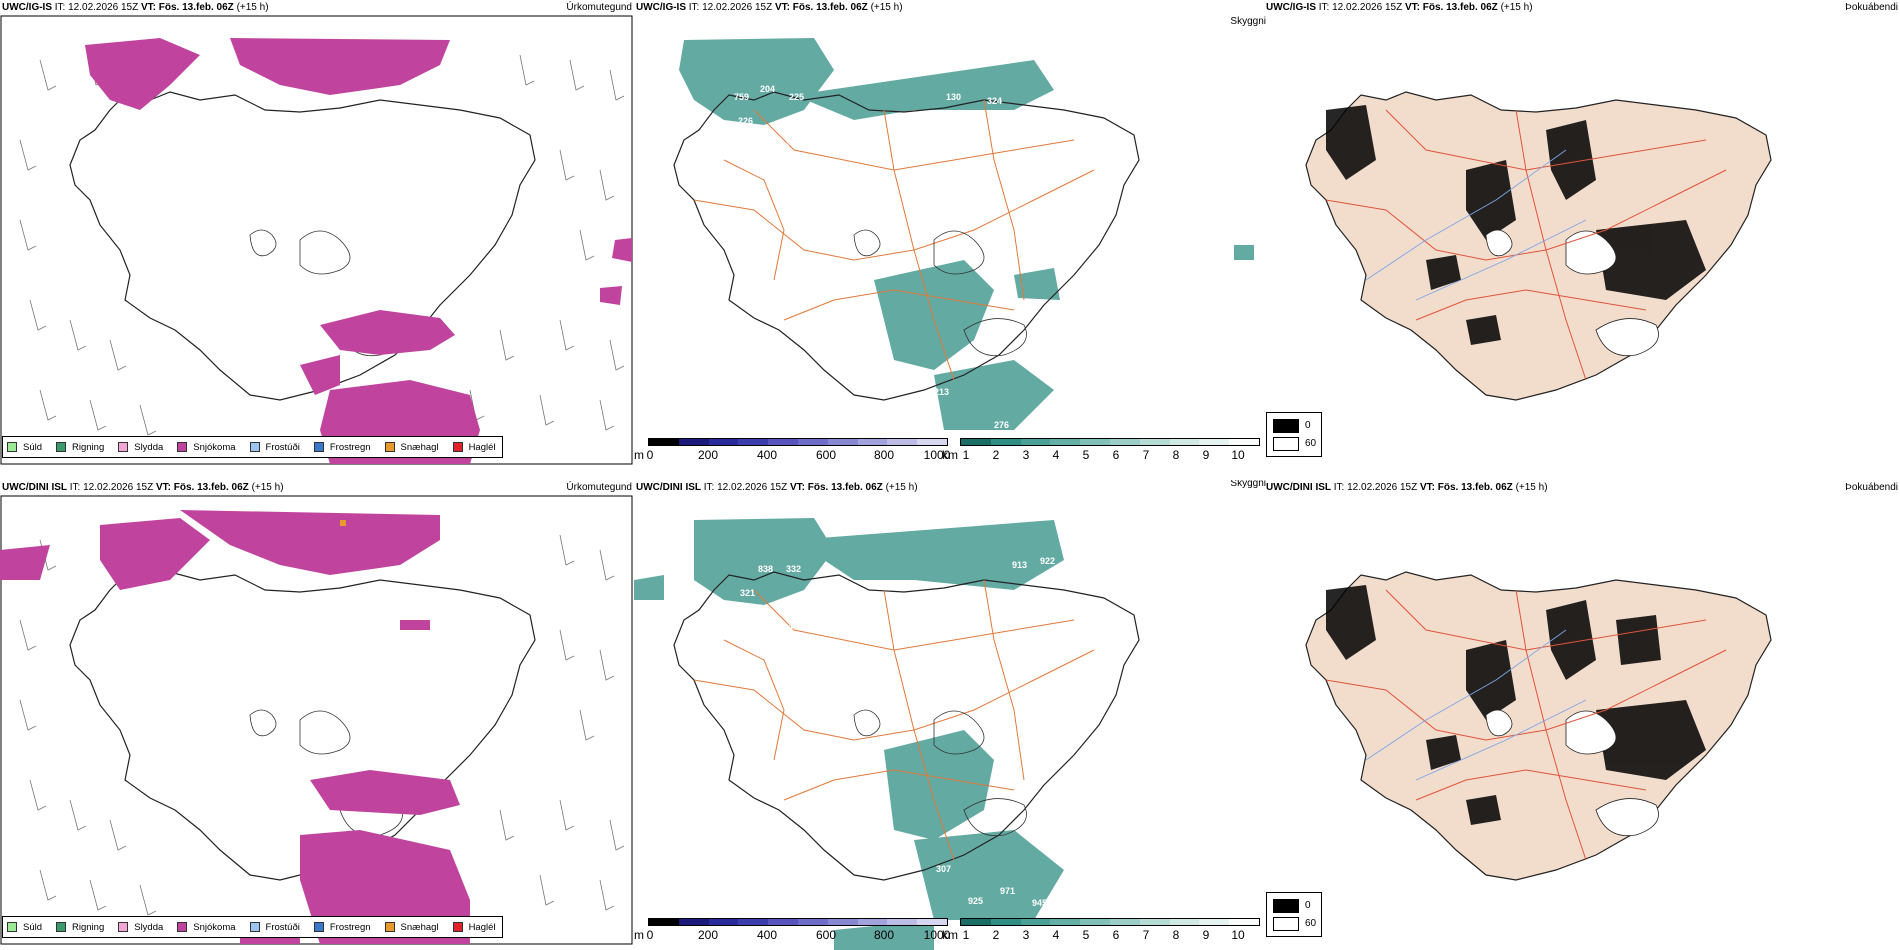 The image size is (1900, 950). What do you see at coordinates (765, 569) in the screenshot?
I see `vis-value-label: 838` at bounding box center [765, 569].